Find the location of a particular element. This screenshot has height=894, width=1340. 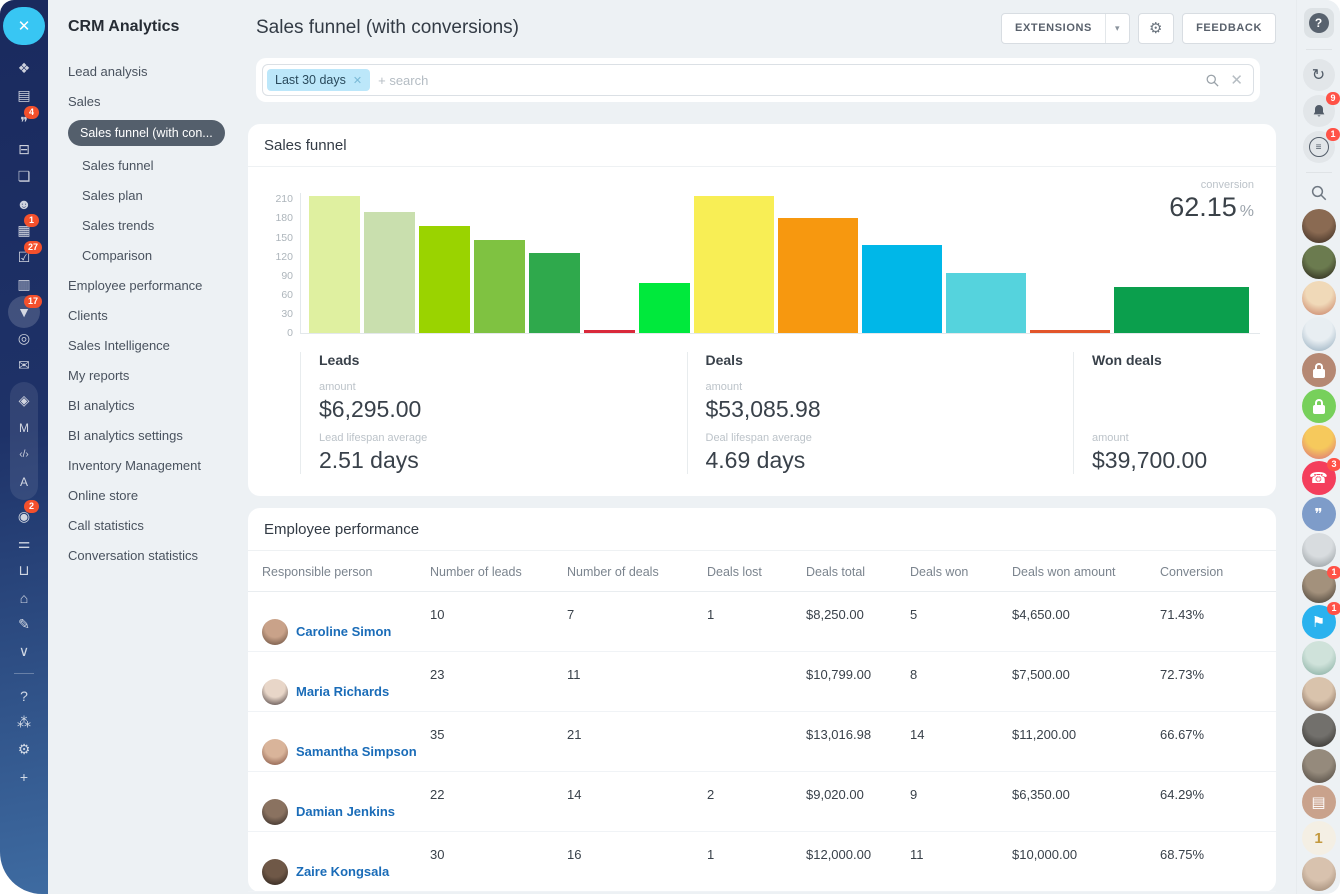

add-plus-button: + is located at coordinates (24, 776).